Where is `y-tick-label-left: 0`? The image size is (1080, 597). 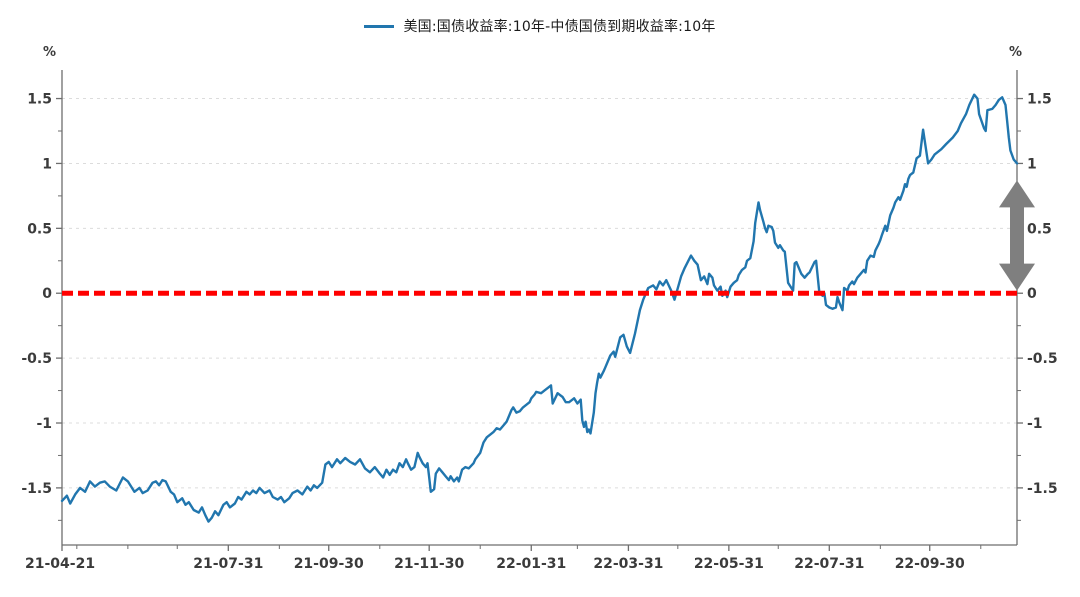
y-tick-label-left: 0 is located at coordinates (47, 294).